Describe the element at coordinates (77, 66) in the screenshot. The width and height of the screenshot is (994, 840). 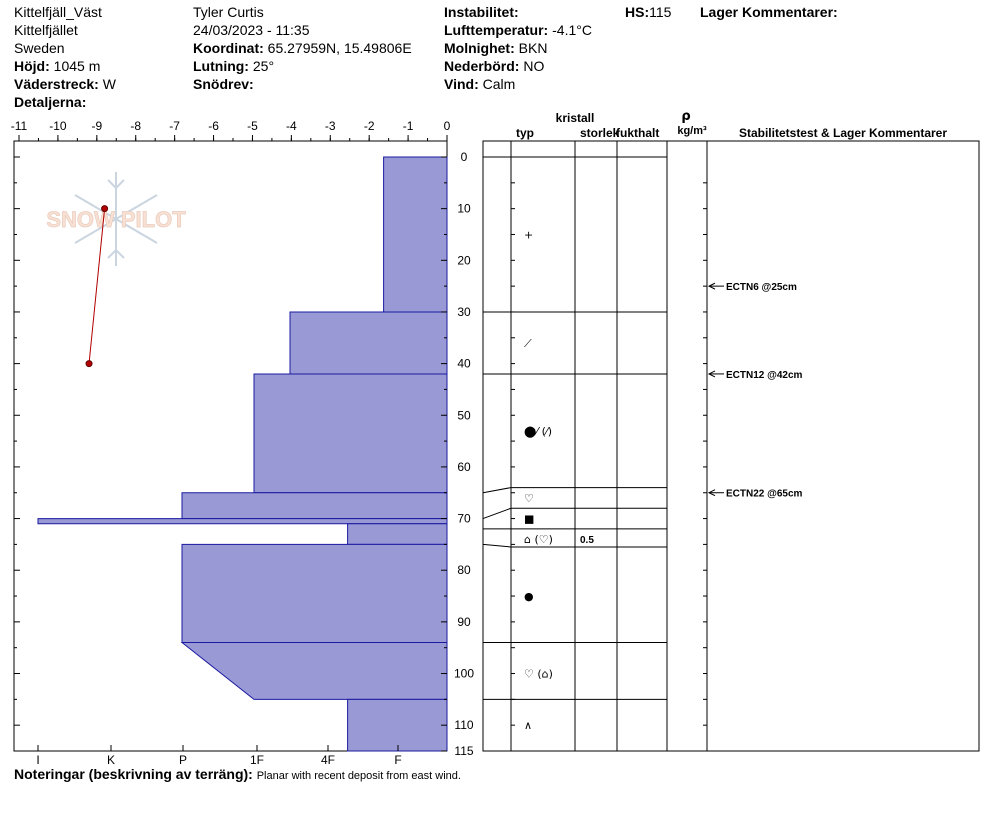
I see `elevation-value: 1045 m` at that location.